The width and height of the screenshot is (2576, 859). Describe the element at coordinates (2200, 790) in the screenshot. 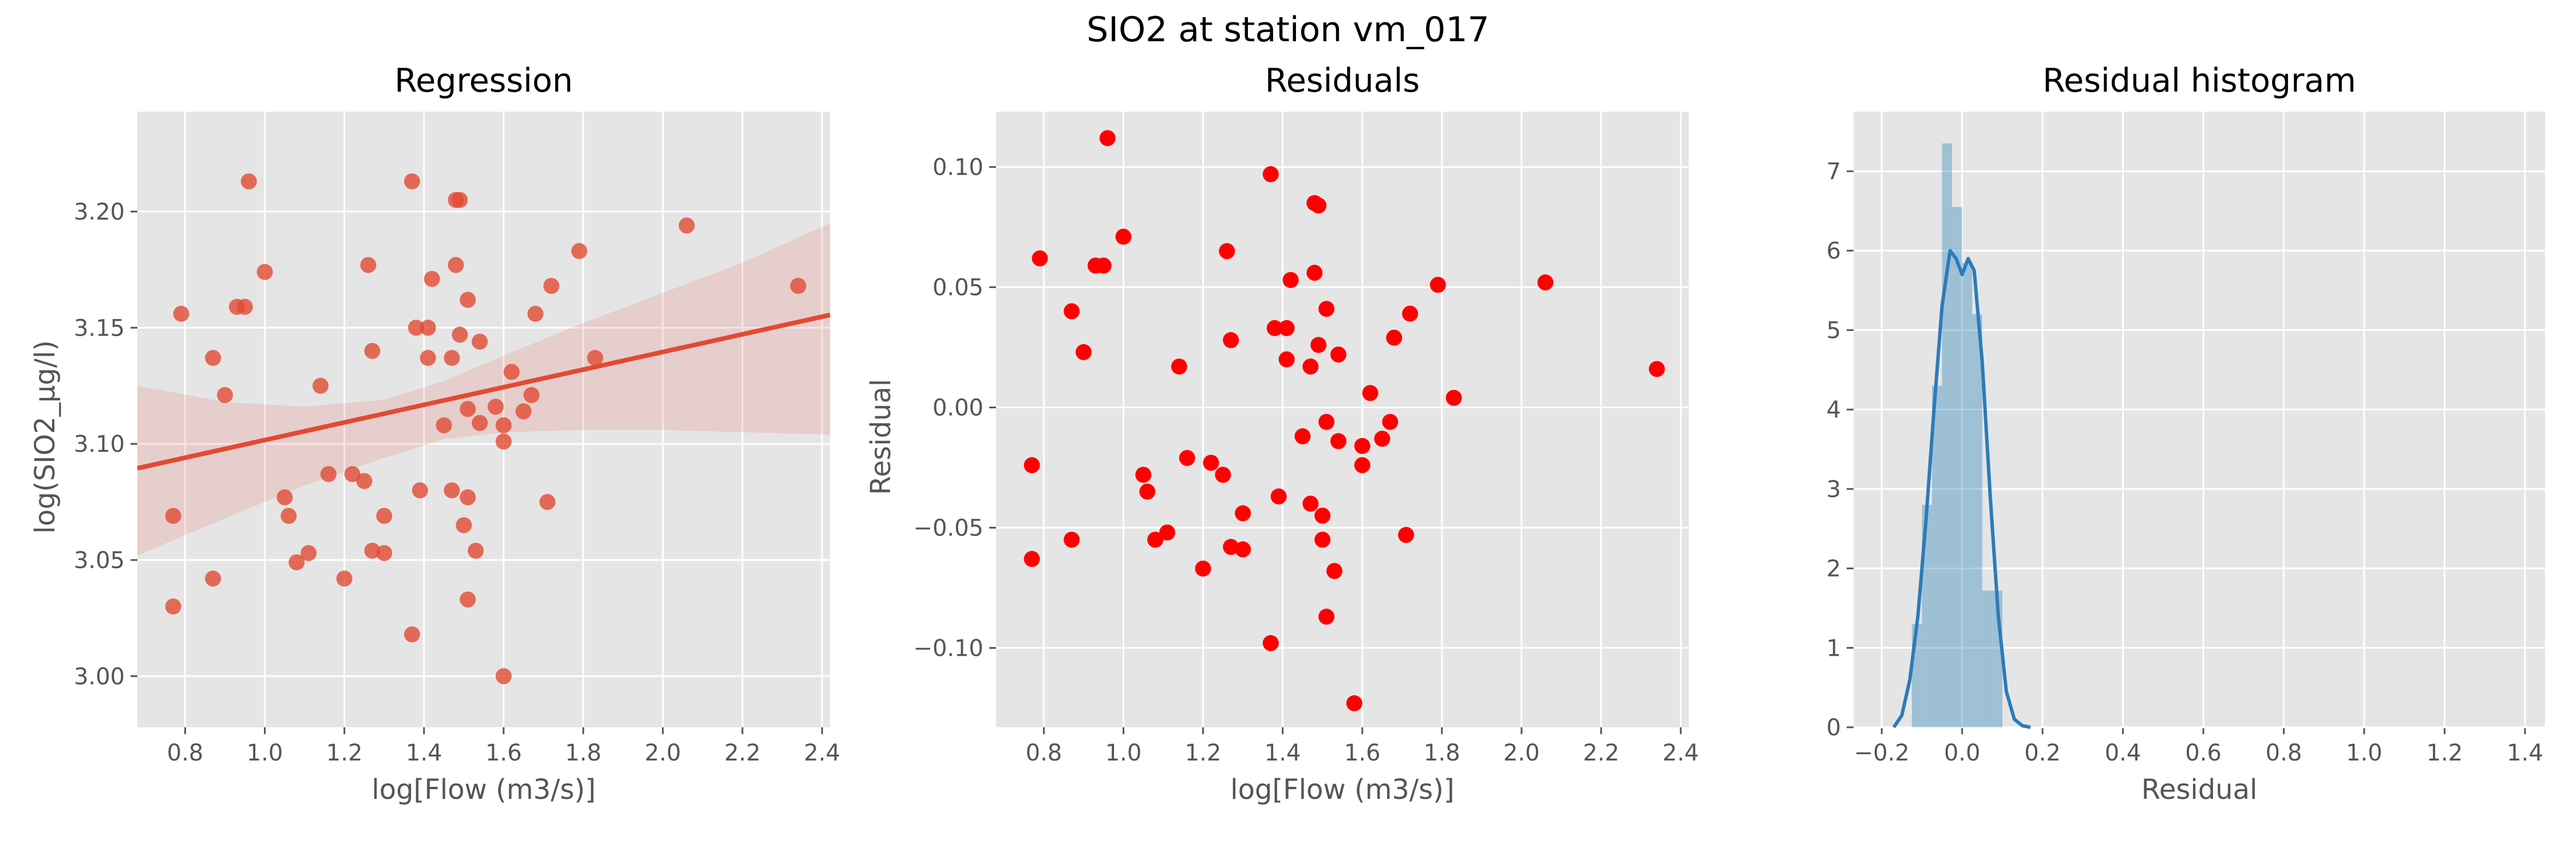

I see `histogram-xlabel: Residual` at that location.